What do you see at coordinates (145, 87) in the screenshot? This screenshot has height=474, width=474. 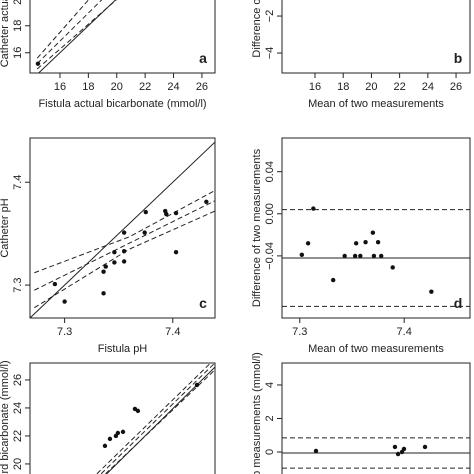 I see `x-tick-label: 22` at bounding box center [145, 87].